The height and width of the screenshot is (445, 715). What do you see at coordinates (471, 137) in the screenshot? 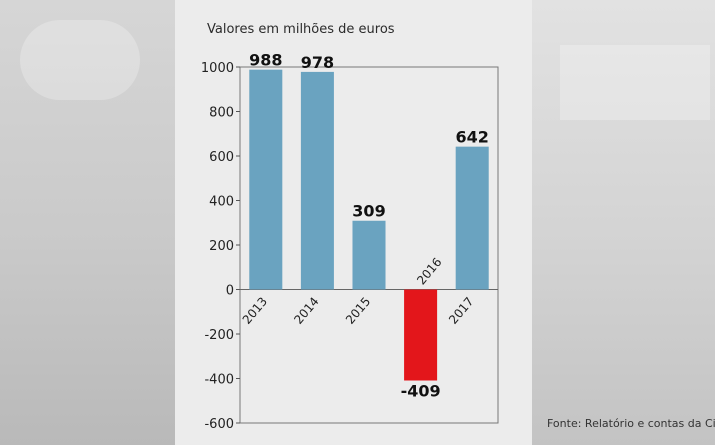
I see `data-label-2017: 642` at bounding box center [471, 137].